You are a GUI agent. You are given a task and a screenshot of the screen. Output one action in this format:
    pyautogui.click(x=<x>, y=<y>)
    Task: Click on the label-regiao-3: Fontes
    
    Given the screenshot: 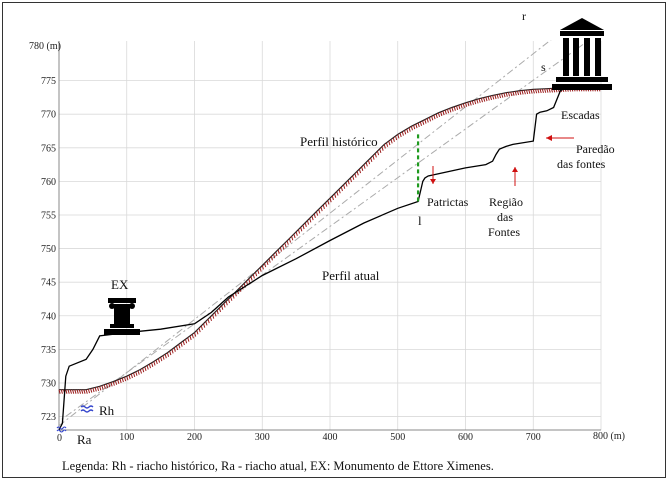 What is the action you would take?
    pyautogui.click(x=504, y=232)
    